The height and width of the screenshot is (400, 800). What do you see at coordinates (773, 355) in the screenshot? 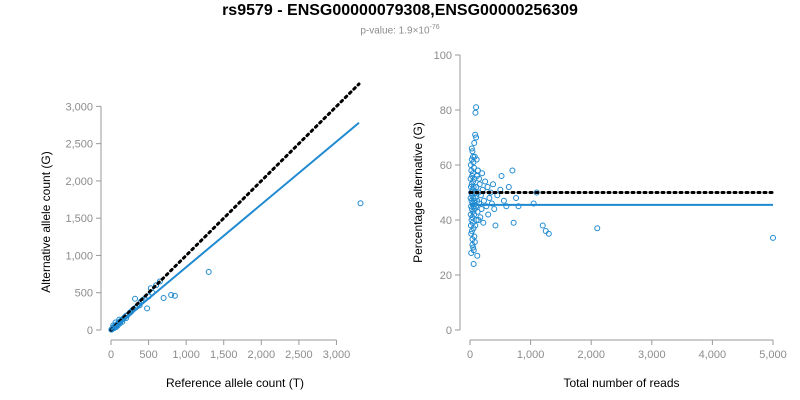
I see `right-x-tick-label: 5,000` at bounding box center [773, 355].